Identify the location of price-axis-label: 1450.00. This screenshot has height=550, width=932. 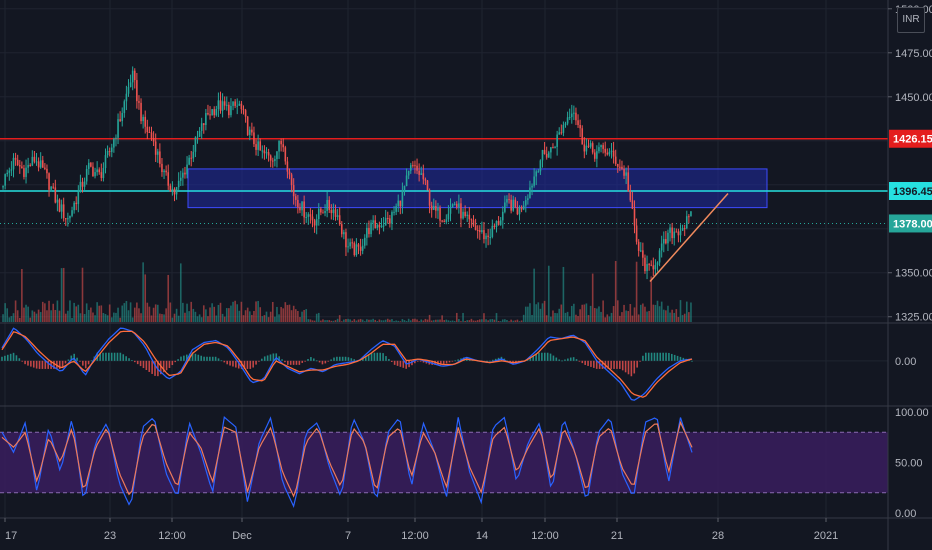
(913, 98).